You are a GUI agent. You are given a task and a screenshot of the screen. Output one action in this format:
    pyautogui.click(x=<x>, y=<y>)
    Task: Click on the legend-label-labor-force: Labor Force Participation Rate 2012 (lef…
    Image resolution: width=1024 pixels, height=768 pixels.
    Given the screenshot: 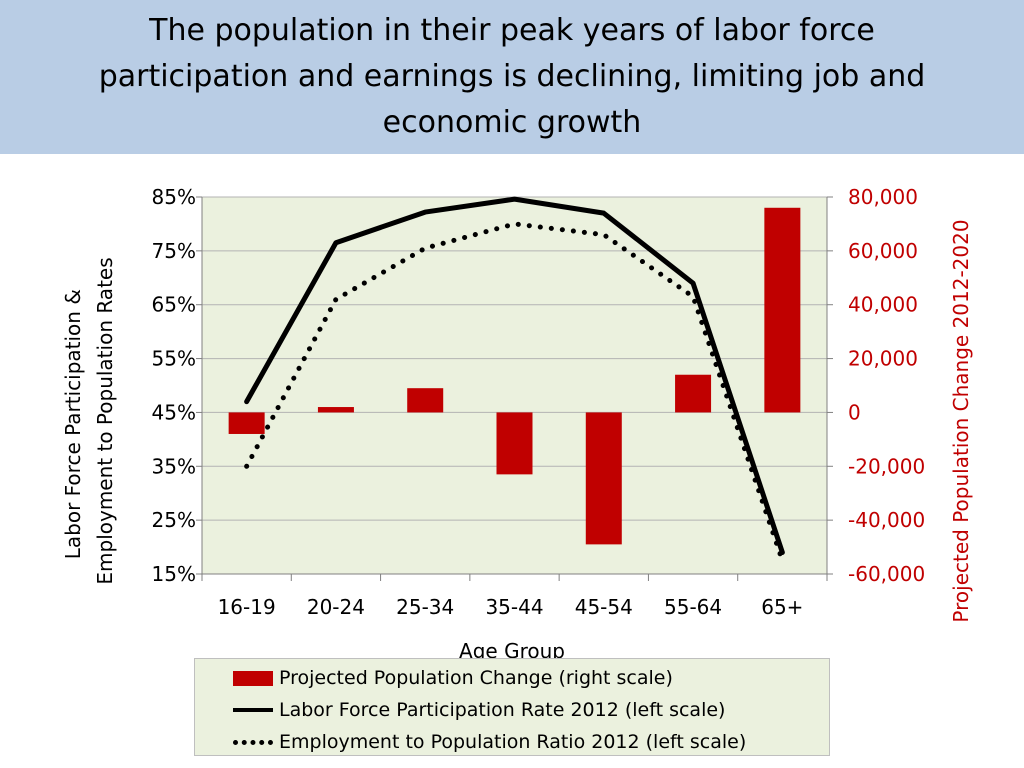 What is the action you would take?
    pyautogui.click(x=502, y=710)
    